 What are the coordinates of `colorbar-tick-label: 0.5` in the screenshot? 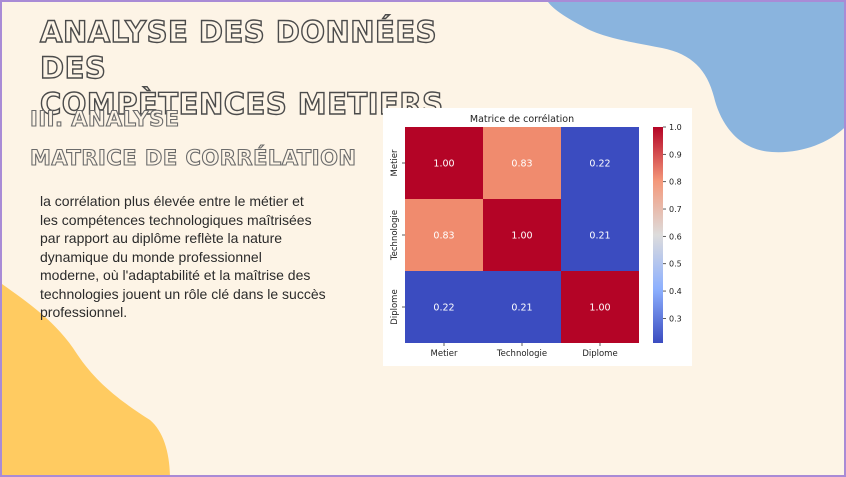 It's located at (675, 264).